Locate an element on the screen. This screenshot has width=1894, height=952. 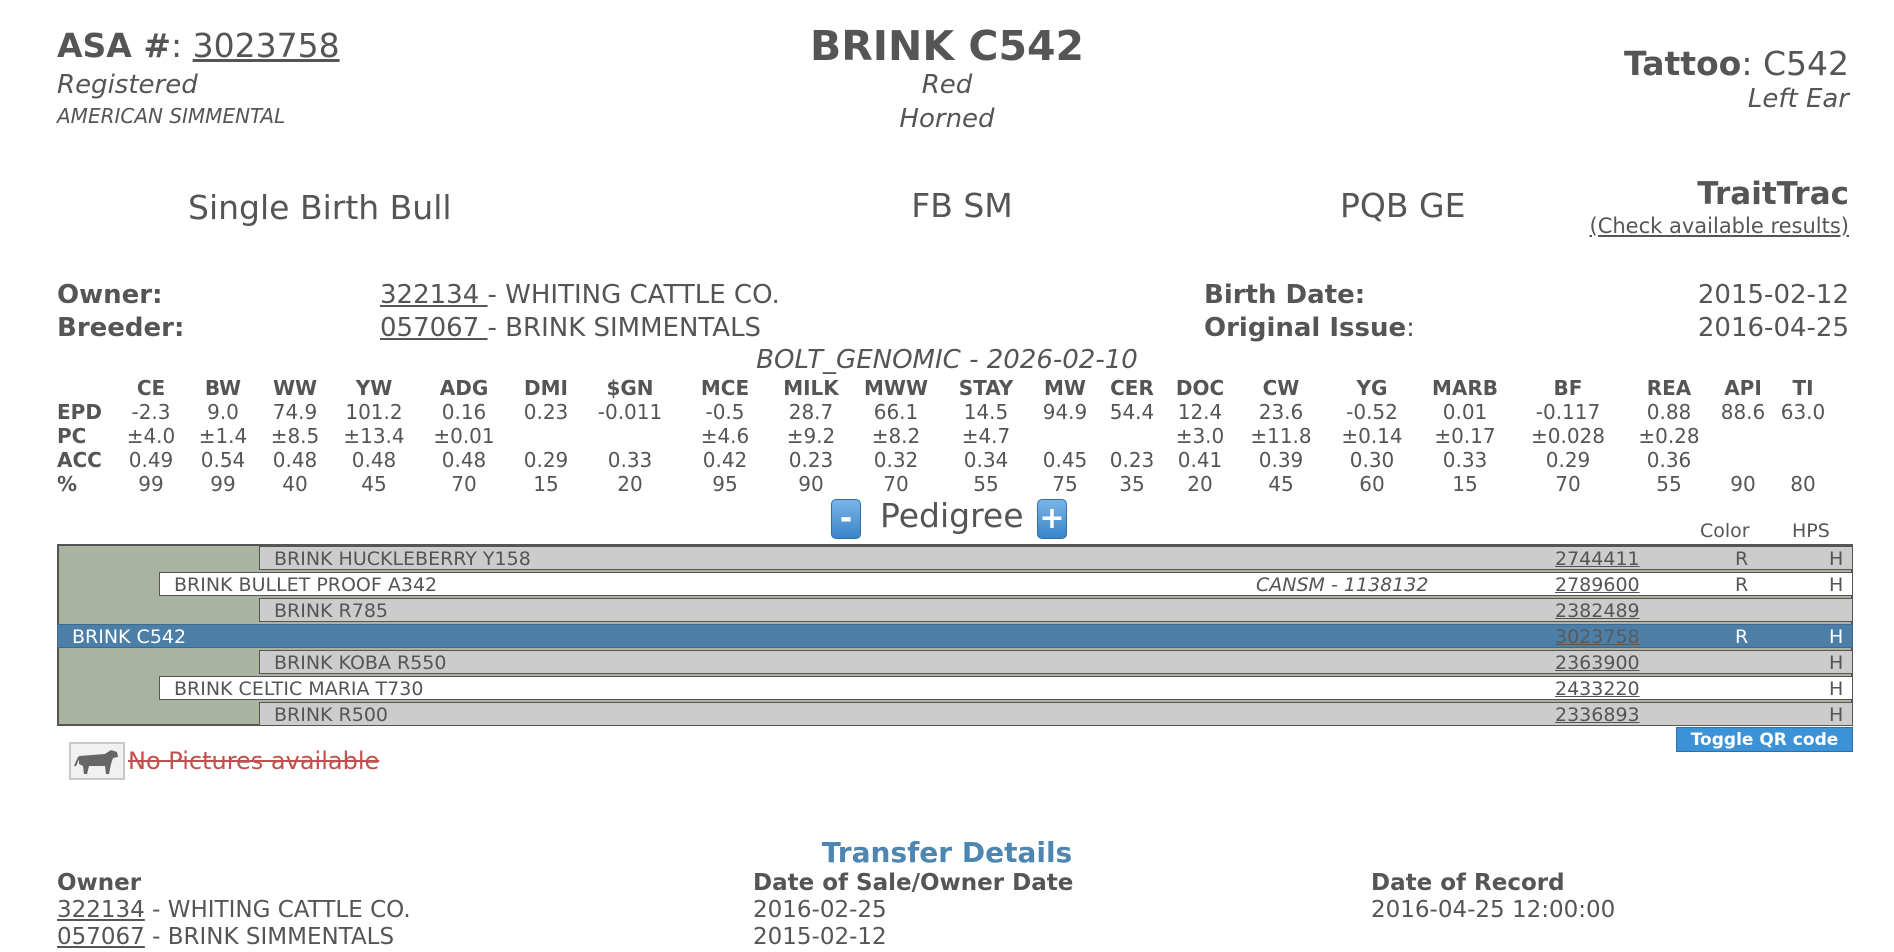
epd-value: 74.9 is located at coordinates (295, 412).